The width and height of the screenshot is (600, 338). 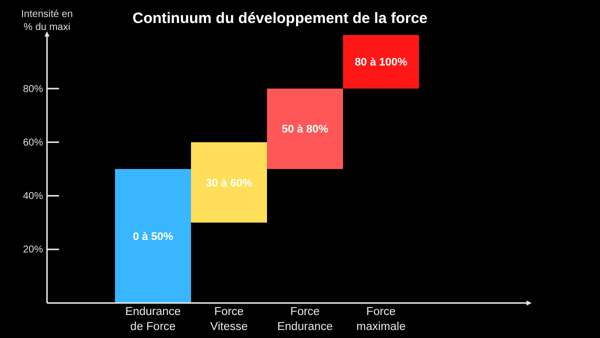 I want to click on y-tick-label: 40%, so click(x=33, y=196).